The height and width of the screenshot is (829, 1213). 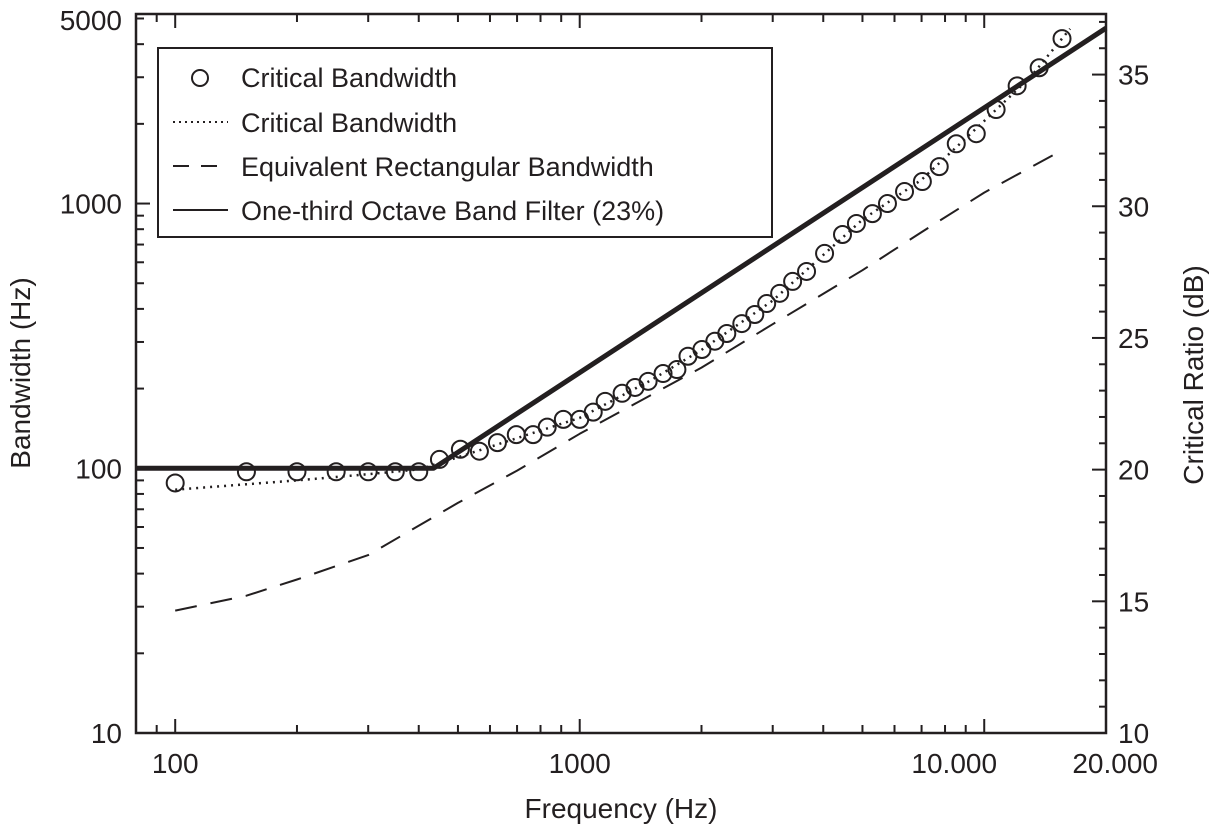 I want to click on x-axis-label: Frequency (Hz), so click(x=621, y=808).